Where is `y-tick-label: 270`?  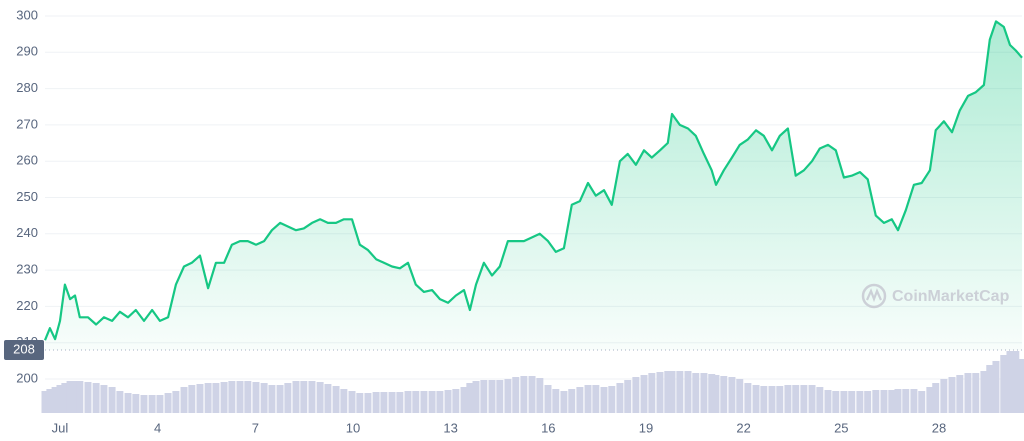 y-tick-label: 270 is located at coordinates (27, 123).